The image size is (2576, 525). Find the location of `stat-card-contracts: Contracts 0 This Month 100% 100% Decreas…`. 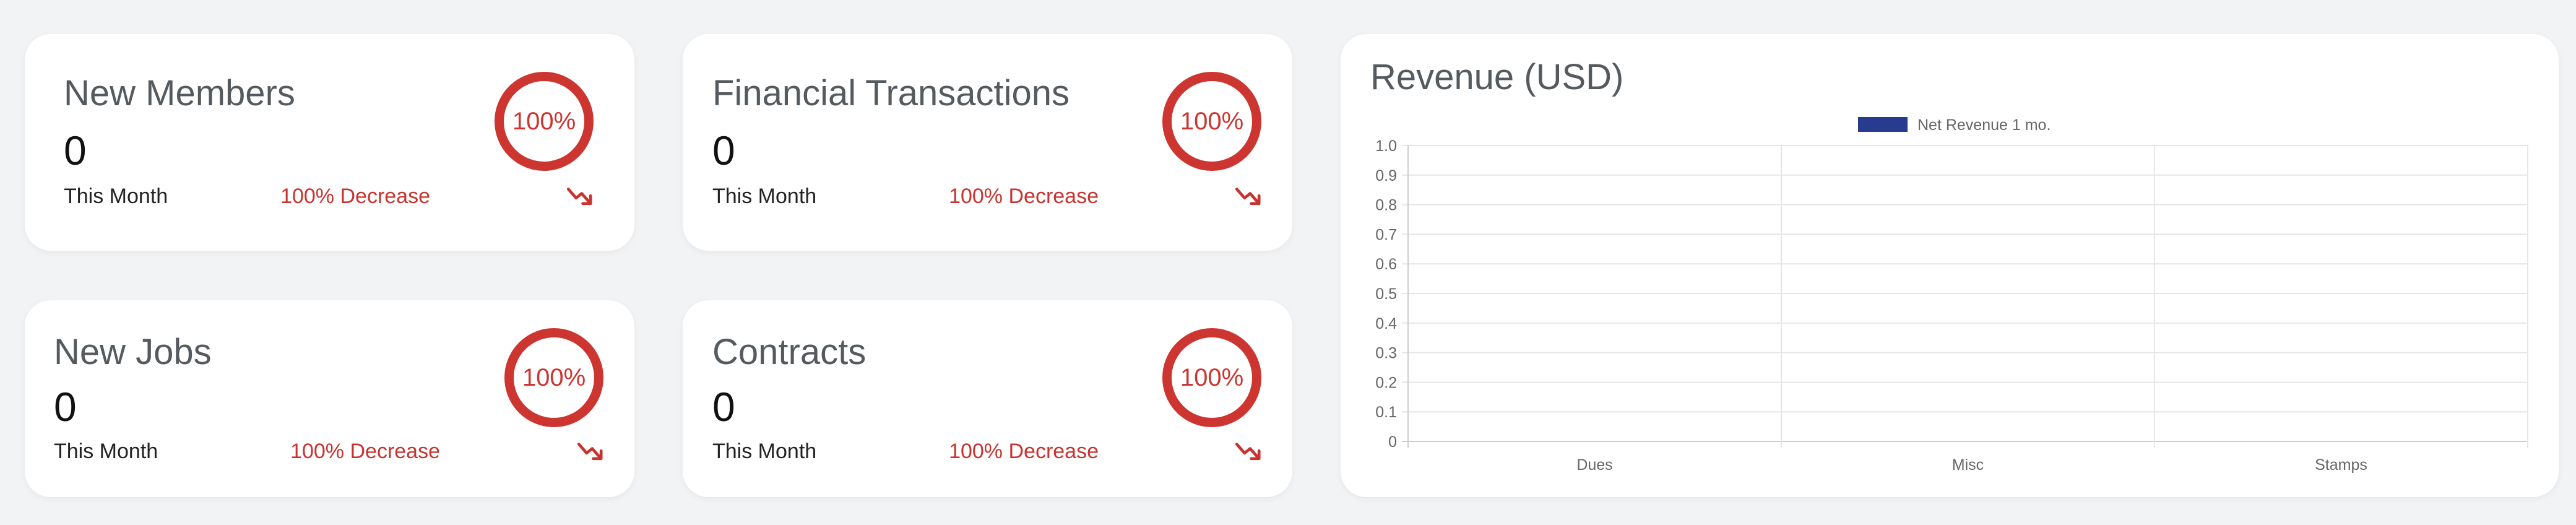

stat-card-contracts: Contracts 0 This Month 100% 100% Decreas… is located at coordinates (987, 398).